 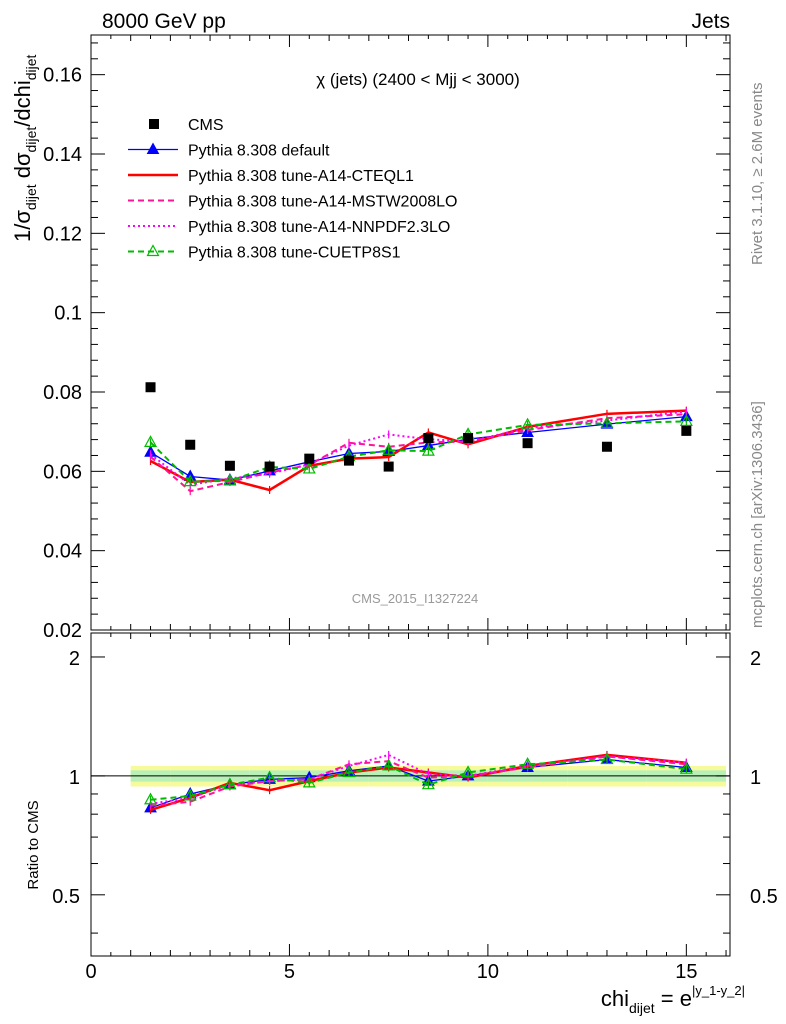 What do you see at coordinates (74, 778) in the screenshot?
I see `ratio-tick-label: 1` at bounding box center [74, 778].